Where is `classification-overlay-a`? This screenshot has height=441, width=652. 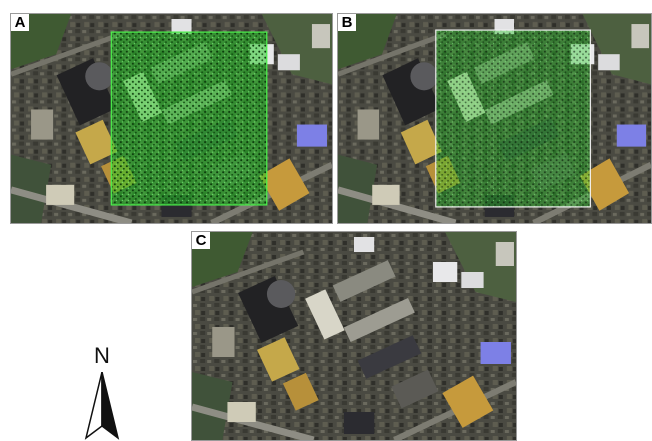
classification-overlay-a is located at coordinates (189, 118).